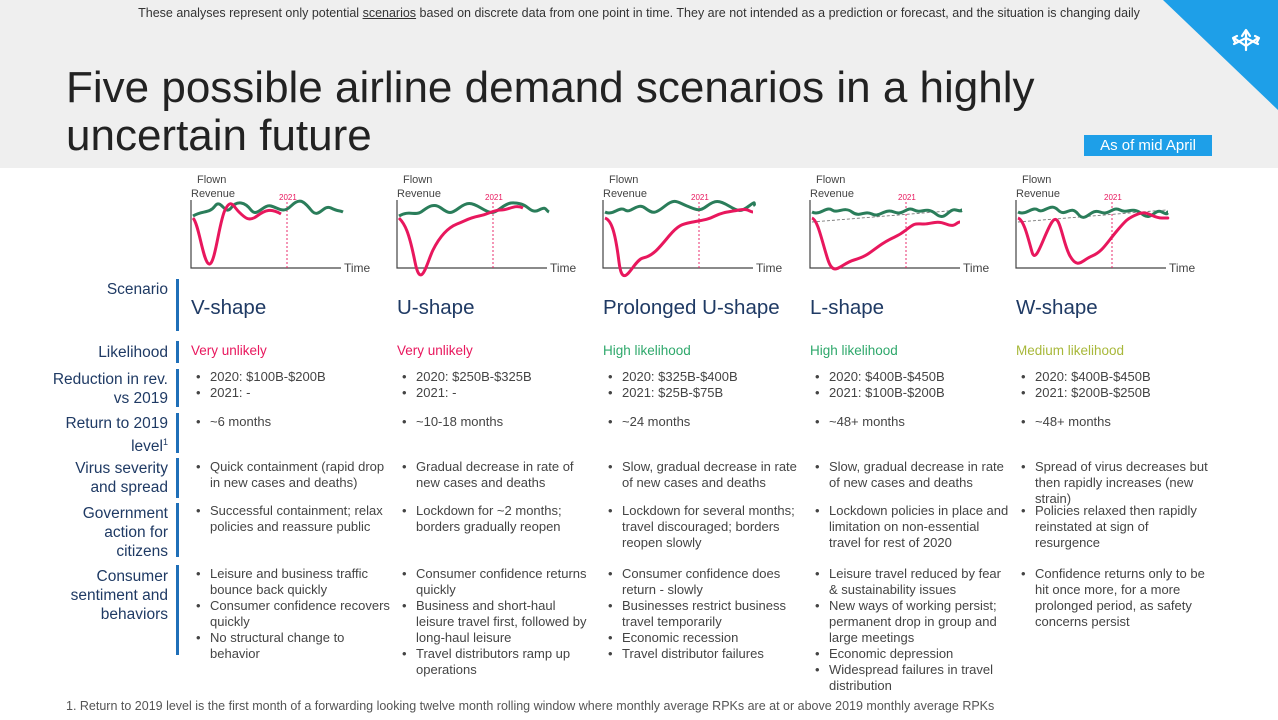 Image resolution: width=1278 pixels, height=720 pixels. What do you see at coordinates (497, 662) in the screenshot?
I see `list-item: Travel distributors ramp up operations` at bounding box center [497, 662].